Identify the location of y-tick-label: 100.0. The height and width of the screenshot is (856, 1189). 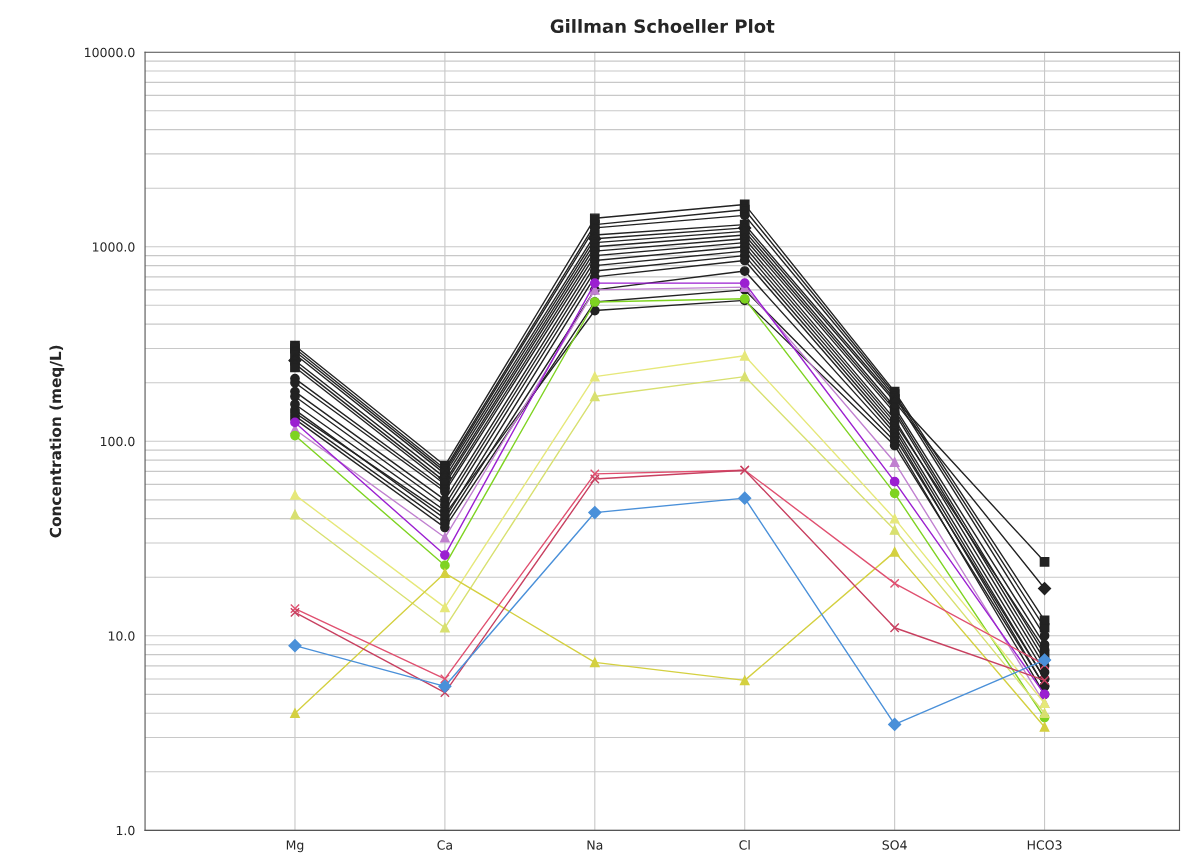
(117, 441).